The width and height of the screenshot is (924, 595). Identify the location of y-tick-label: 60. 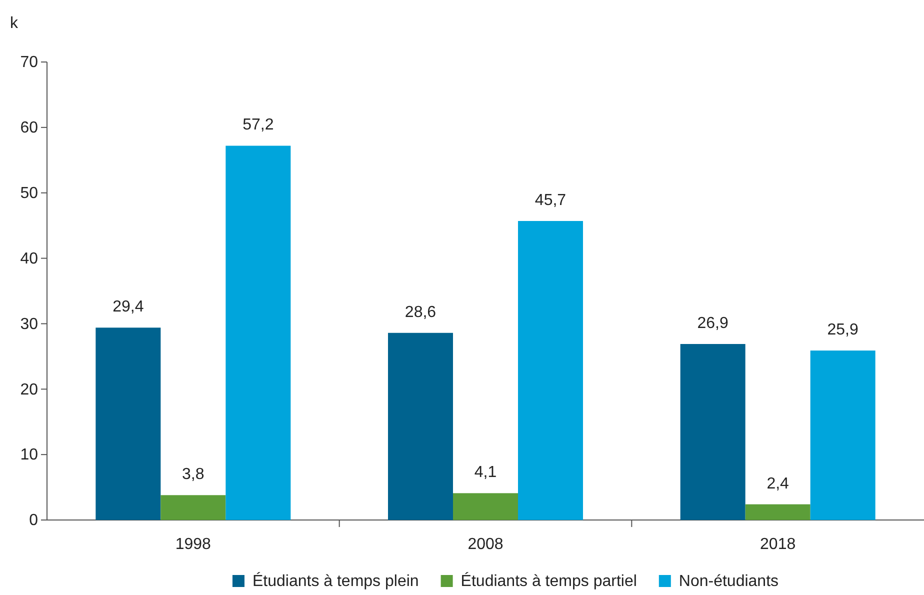
(29, 128).